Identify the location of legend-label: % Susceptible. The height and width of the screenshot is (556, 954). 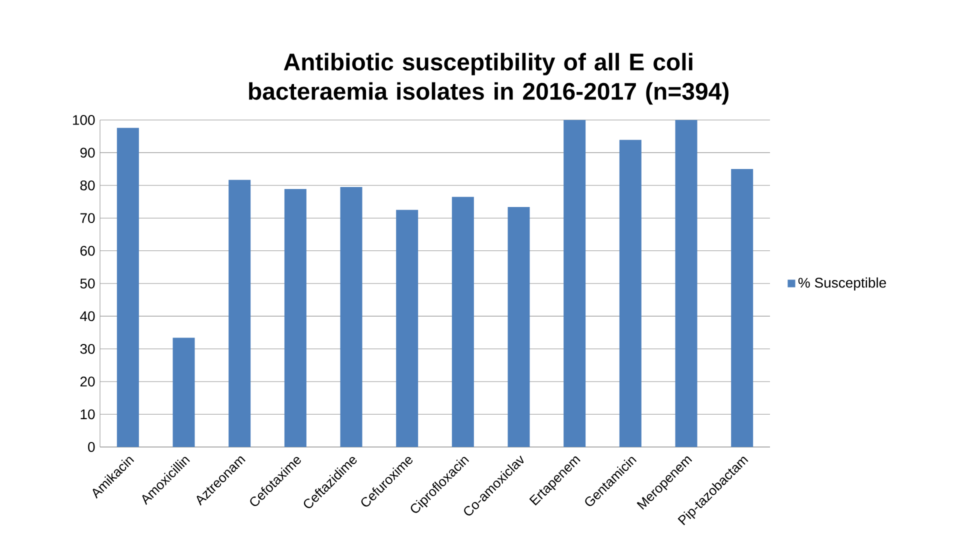
(842, 283).